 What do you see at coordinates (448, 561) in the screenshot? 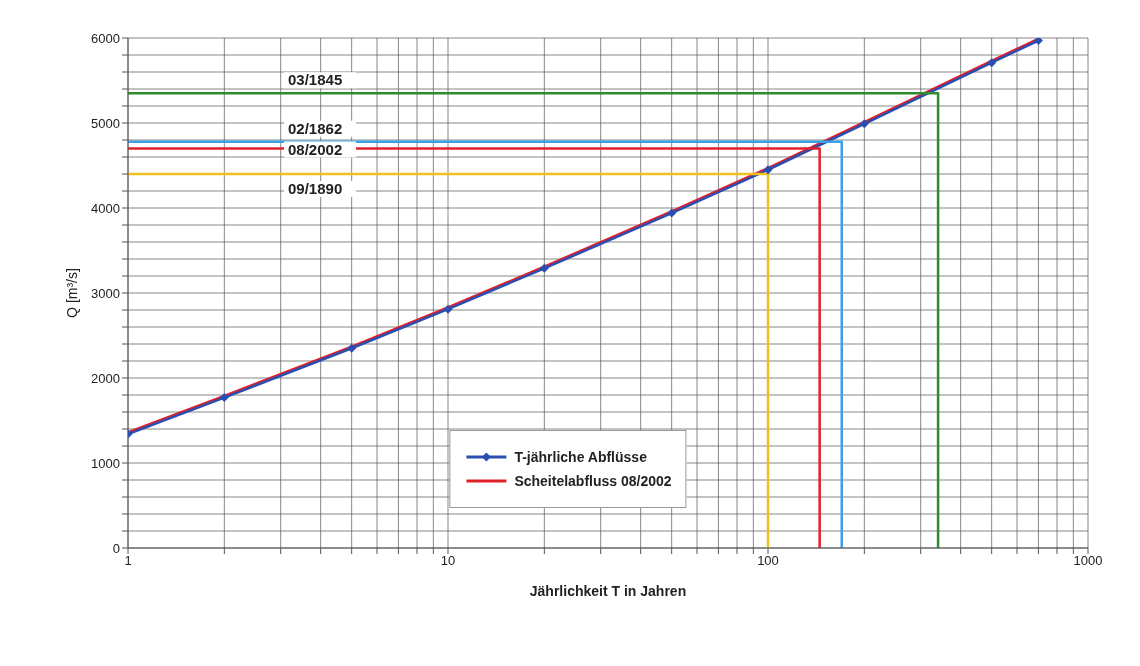
I see `x-tick-label: 10` at bounding box center [448, 561].